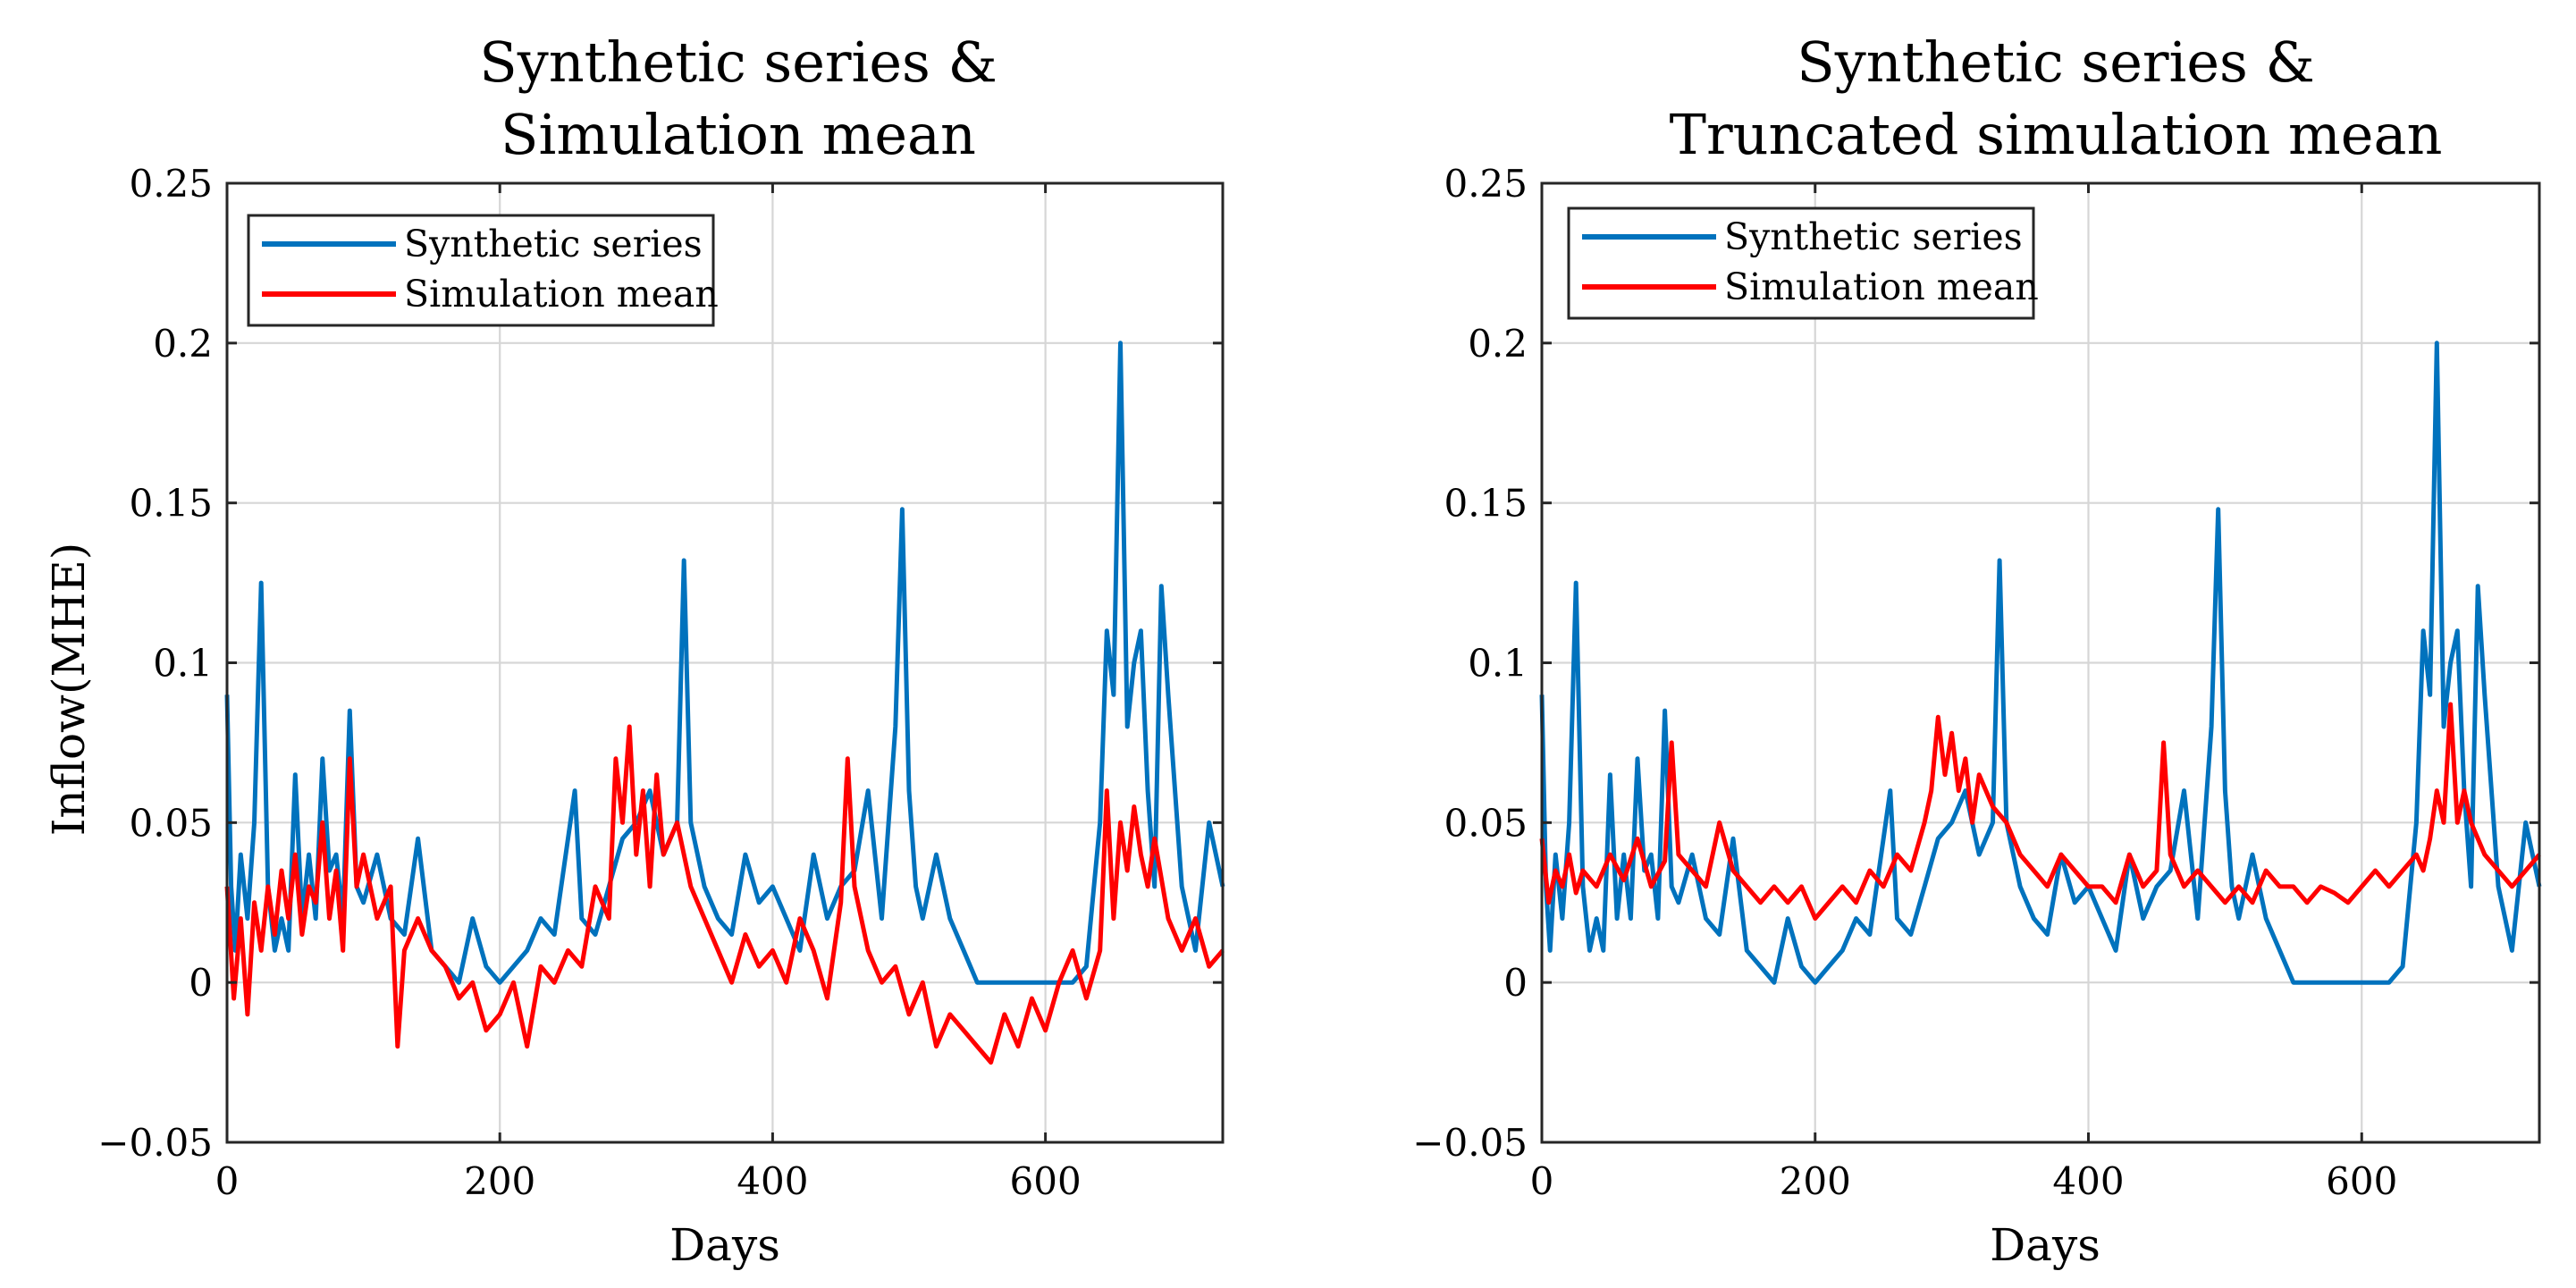 This screenshot has height=1288, width=2576. What do you see at coordinates (1873, 237) in the screenshot?
I see `right-legend-synthetic-label: Synthetic series` at bounding box center [1873, 237].